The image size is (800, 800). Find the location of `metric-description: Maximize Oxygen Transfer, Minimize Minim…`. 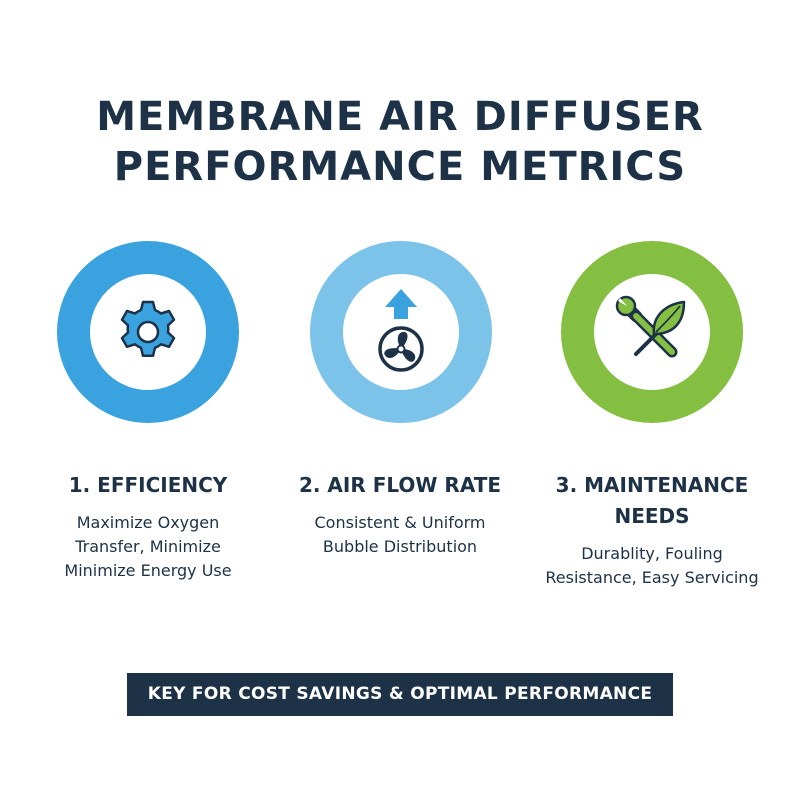

metric-description: Maximize Oxygen Transfer, Minimize Minim… is located at coordinates (148, 547).